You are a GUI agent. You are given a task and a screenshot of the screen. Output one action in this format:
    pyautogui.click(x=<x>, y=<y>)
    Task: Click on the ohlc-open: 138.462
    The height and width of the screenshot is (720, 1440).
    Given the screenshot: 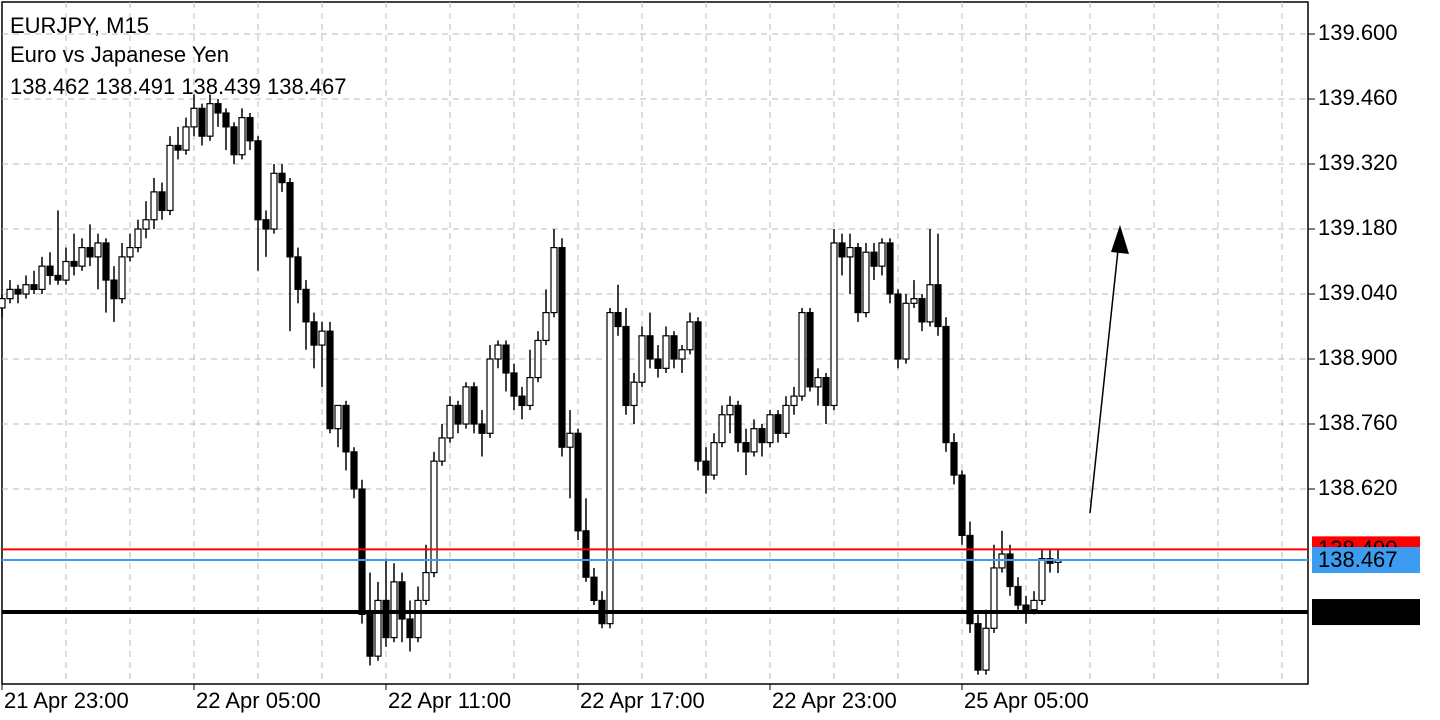 What is the action you would take?
    pyautogui.click(x=50, y=86)
    